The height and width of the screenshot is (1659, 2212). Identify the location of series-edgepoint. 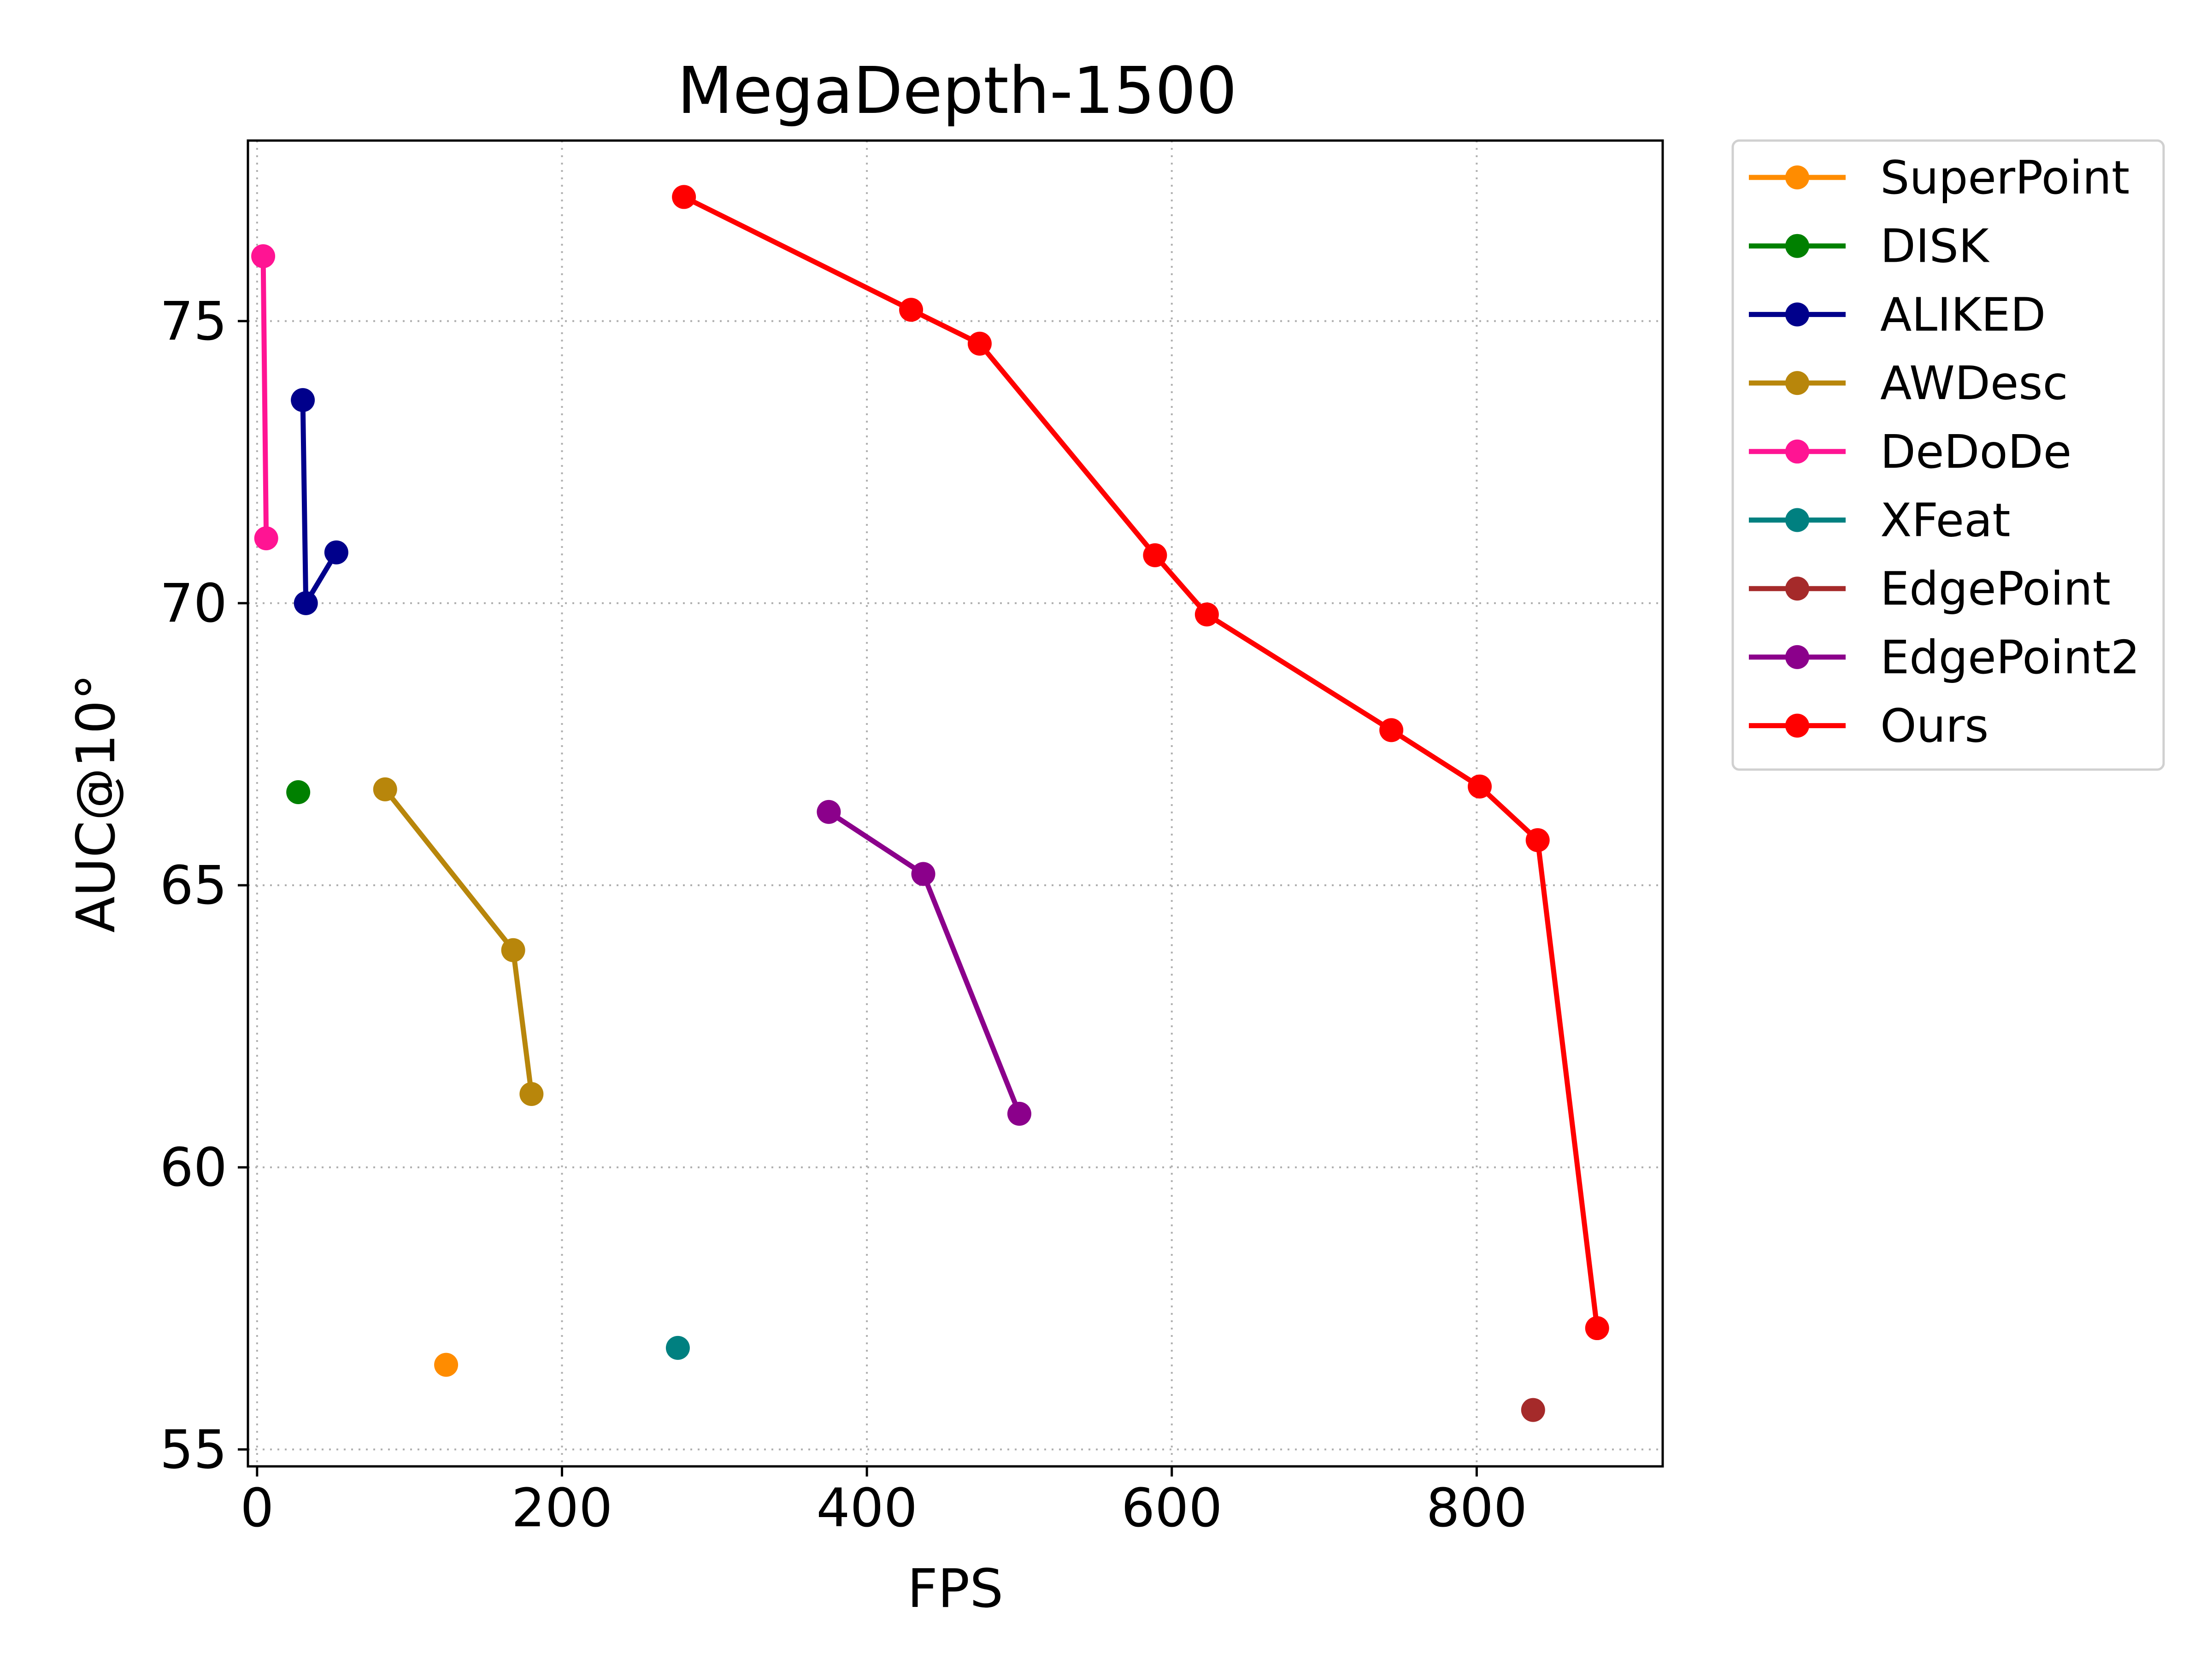
(1533, 1410).